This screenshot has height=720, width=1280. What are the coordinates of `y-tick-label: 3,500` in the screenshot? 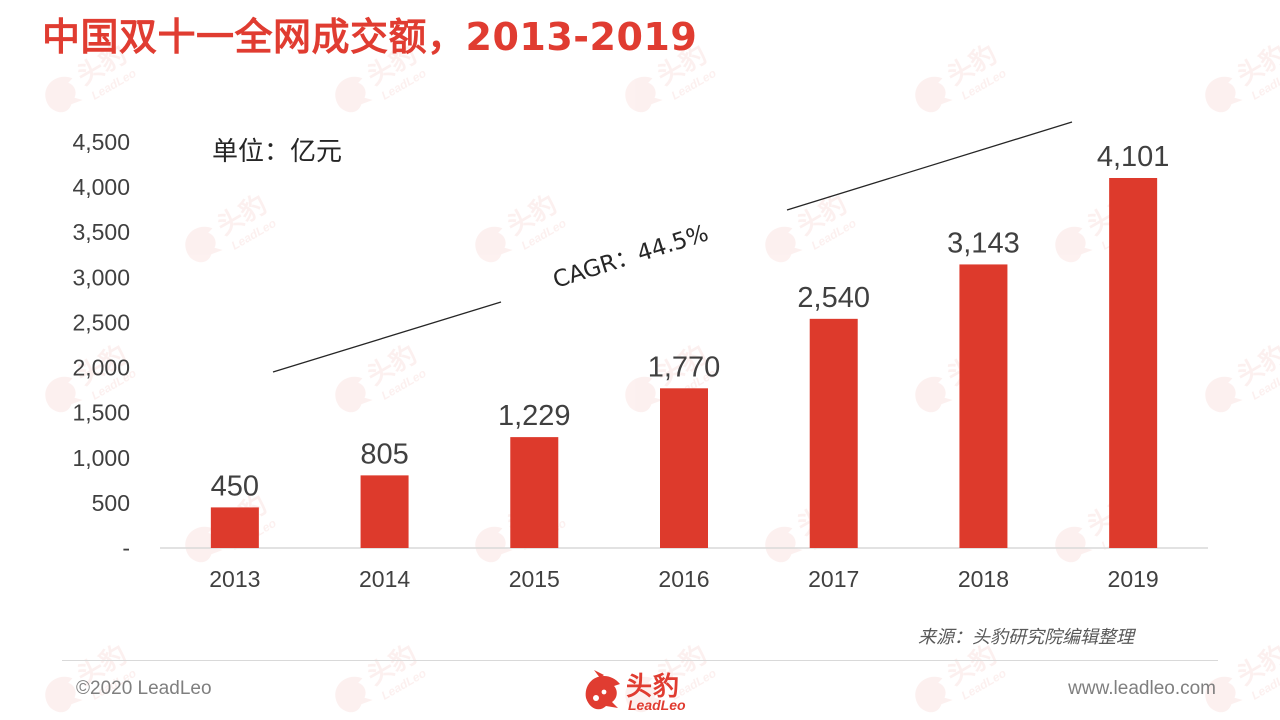 It's located at (101, 232).